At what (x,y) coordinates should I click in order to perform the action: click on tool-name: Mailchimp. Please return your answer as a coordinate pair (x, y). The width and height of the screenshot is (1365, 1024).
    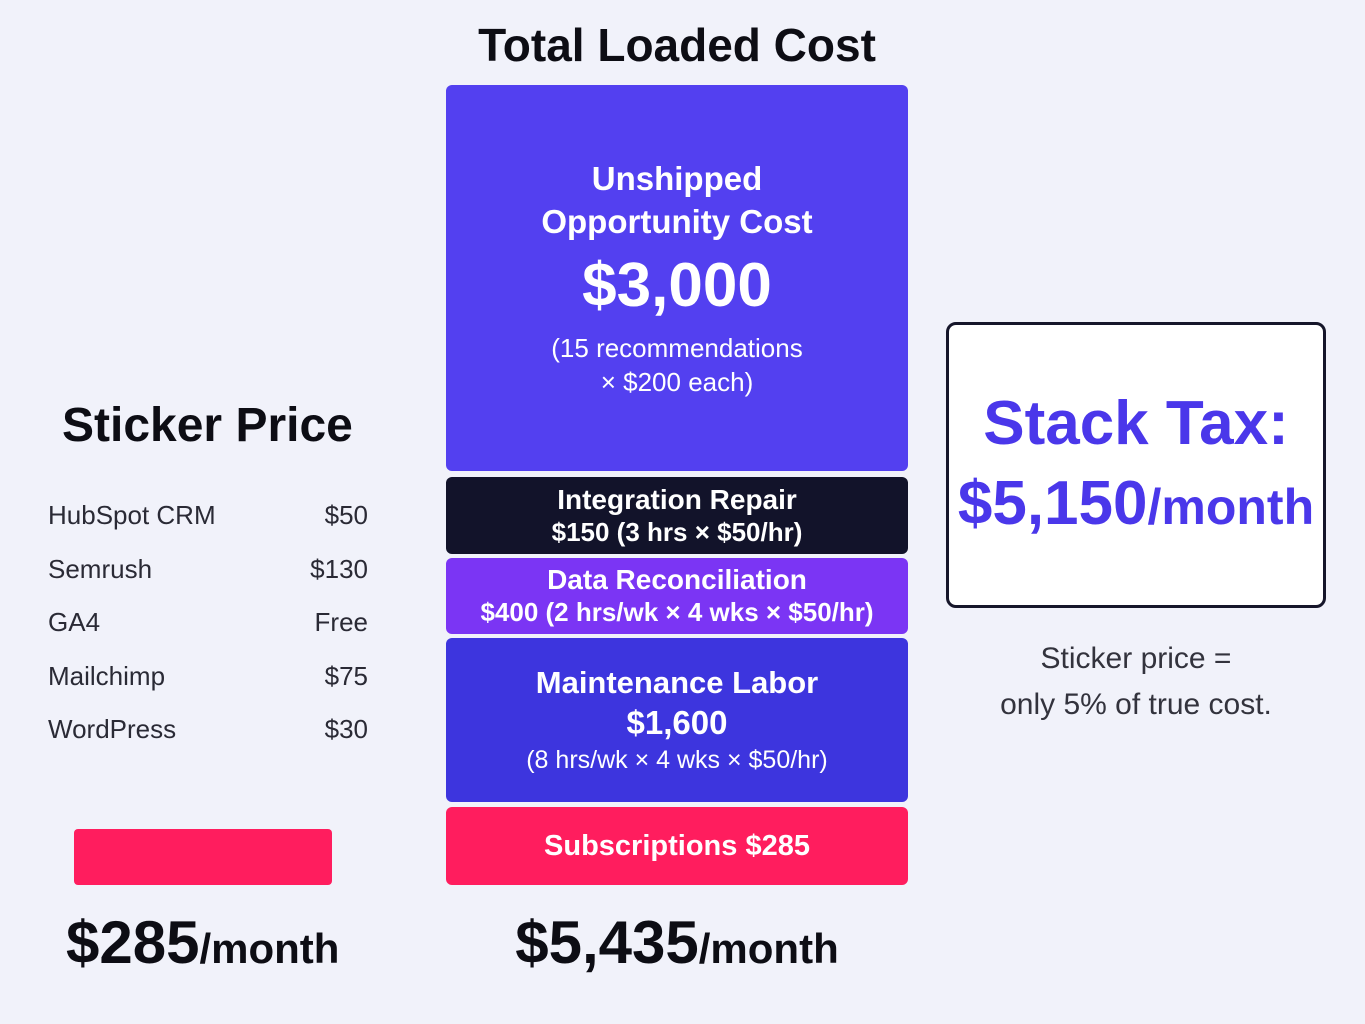
    Looking at the image, I should click on (107, 675).